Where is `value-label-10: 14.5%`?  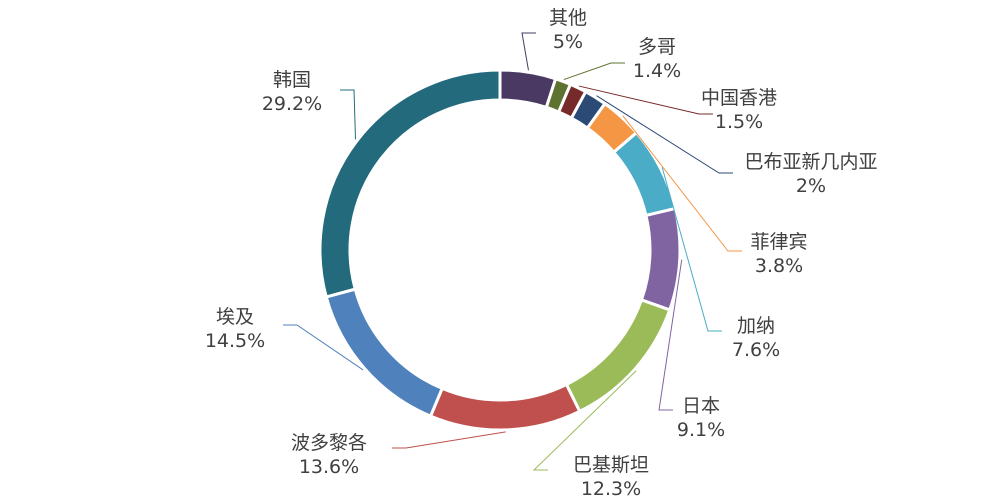 value-label-10: 14.5% is located at coordinates (235, 341).